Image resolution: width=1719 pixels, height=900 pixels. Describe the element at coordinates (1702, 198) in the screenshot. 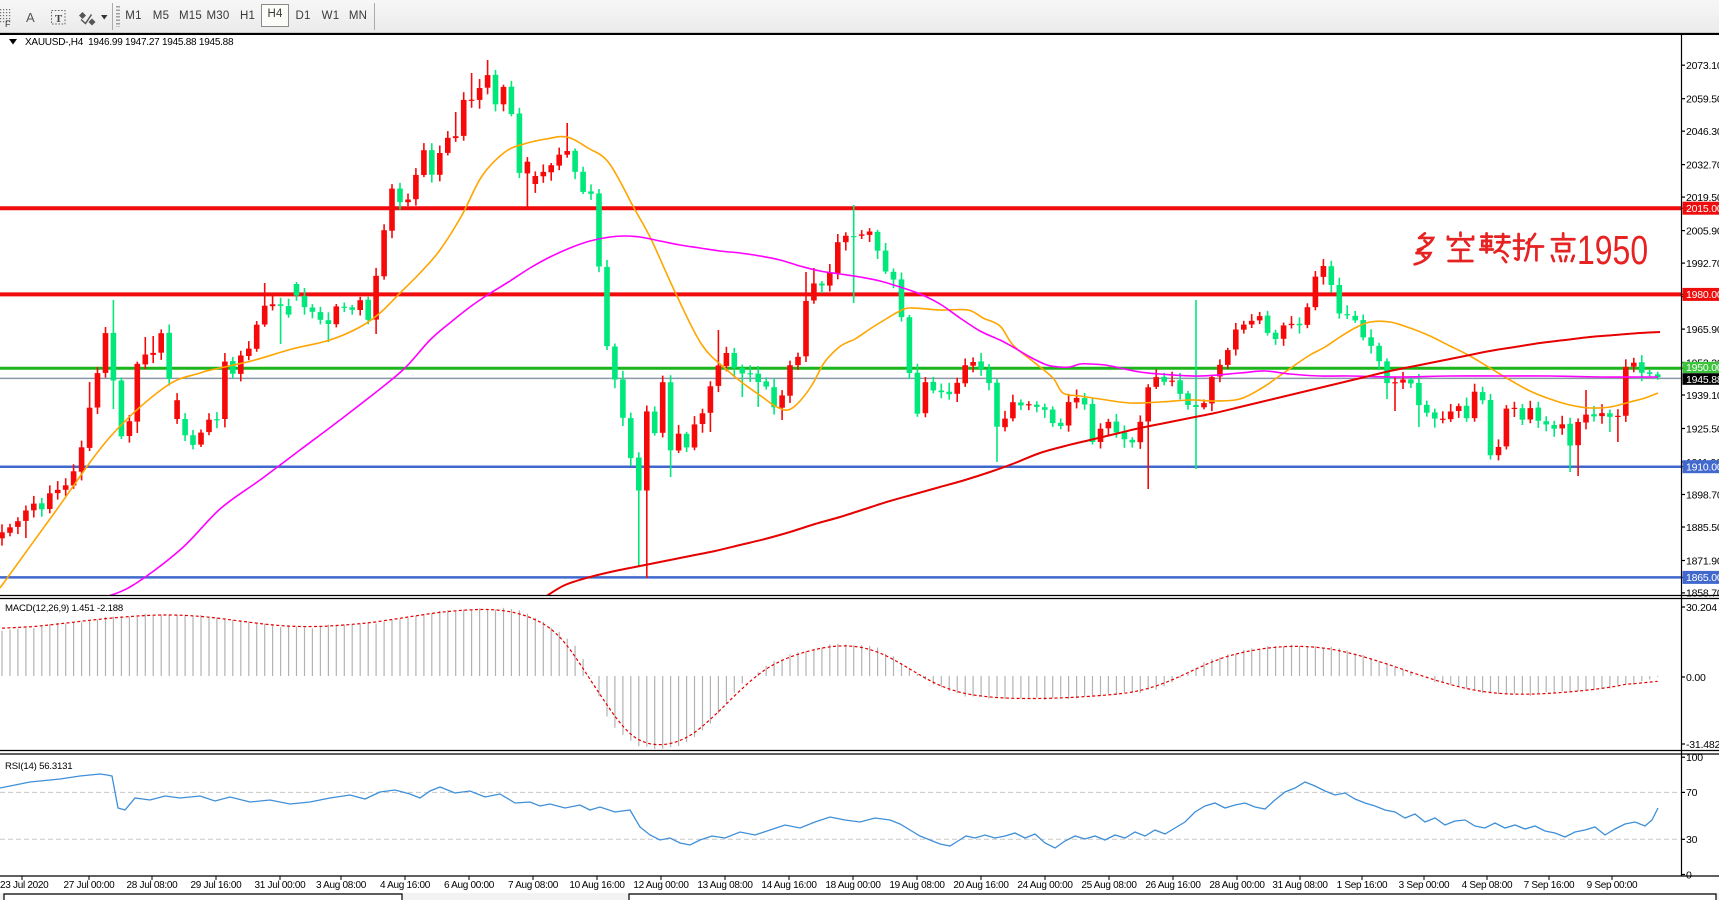

I see `svg-text: 2019.50` at that location.